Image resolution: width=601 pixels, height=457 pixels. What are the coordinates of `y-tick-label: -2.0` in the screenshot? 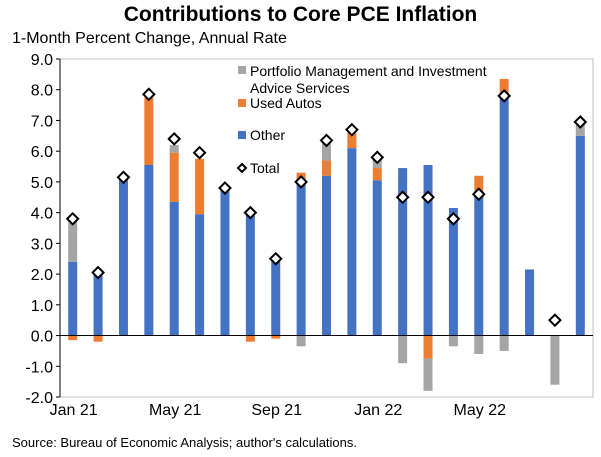 It's located at (39, 398).